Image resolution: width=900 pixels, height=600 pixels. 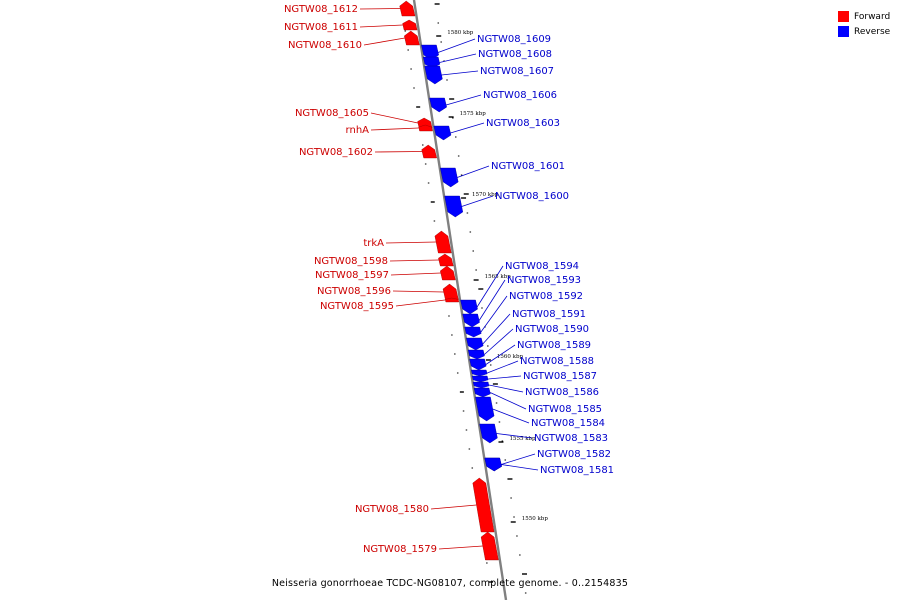 I want to click on gene-features, so click(x=450, y=280).